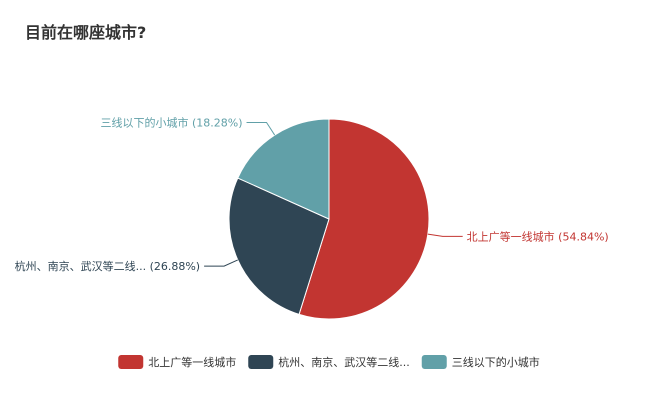 This screenshot has height=400, width=658. I want to click on legend-item-1: 北上广等一线城市, so click(177, 362).